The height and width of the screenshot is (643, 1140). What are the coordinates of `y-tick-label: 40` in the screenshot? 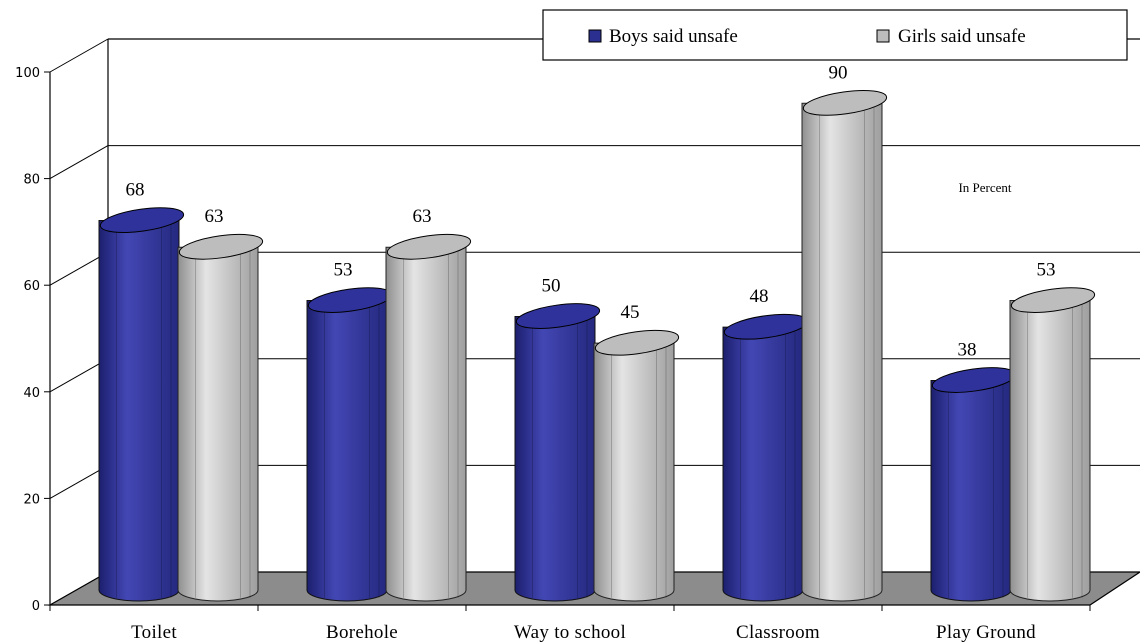 It's located at (31, 393).